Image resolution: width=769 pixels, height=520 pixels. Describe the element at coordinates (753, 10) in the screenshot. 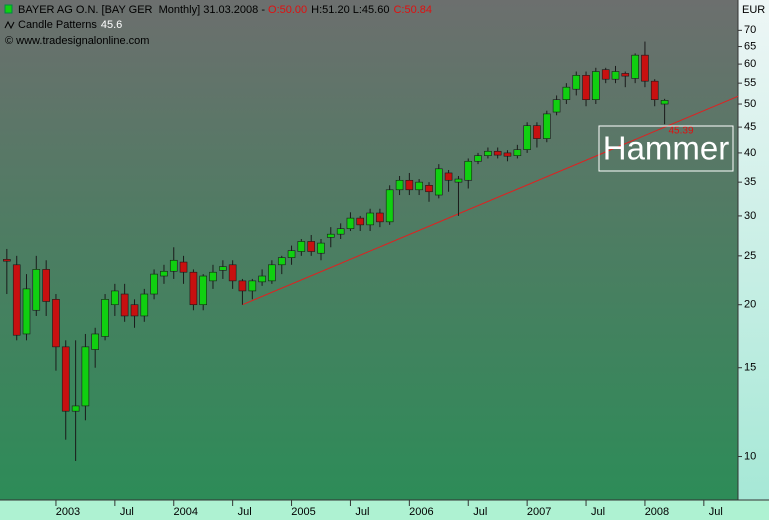

I see `y-axis-label: EUR` at that location.